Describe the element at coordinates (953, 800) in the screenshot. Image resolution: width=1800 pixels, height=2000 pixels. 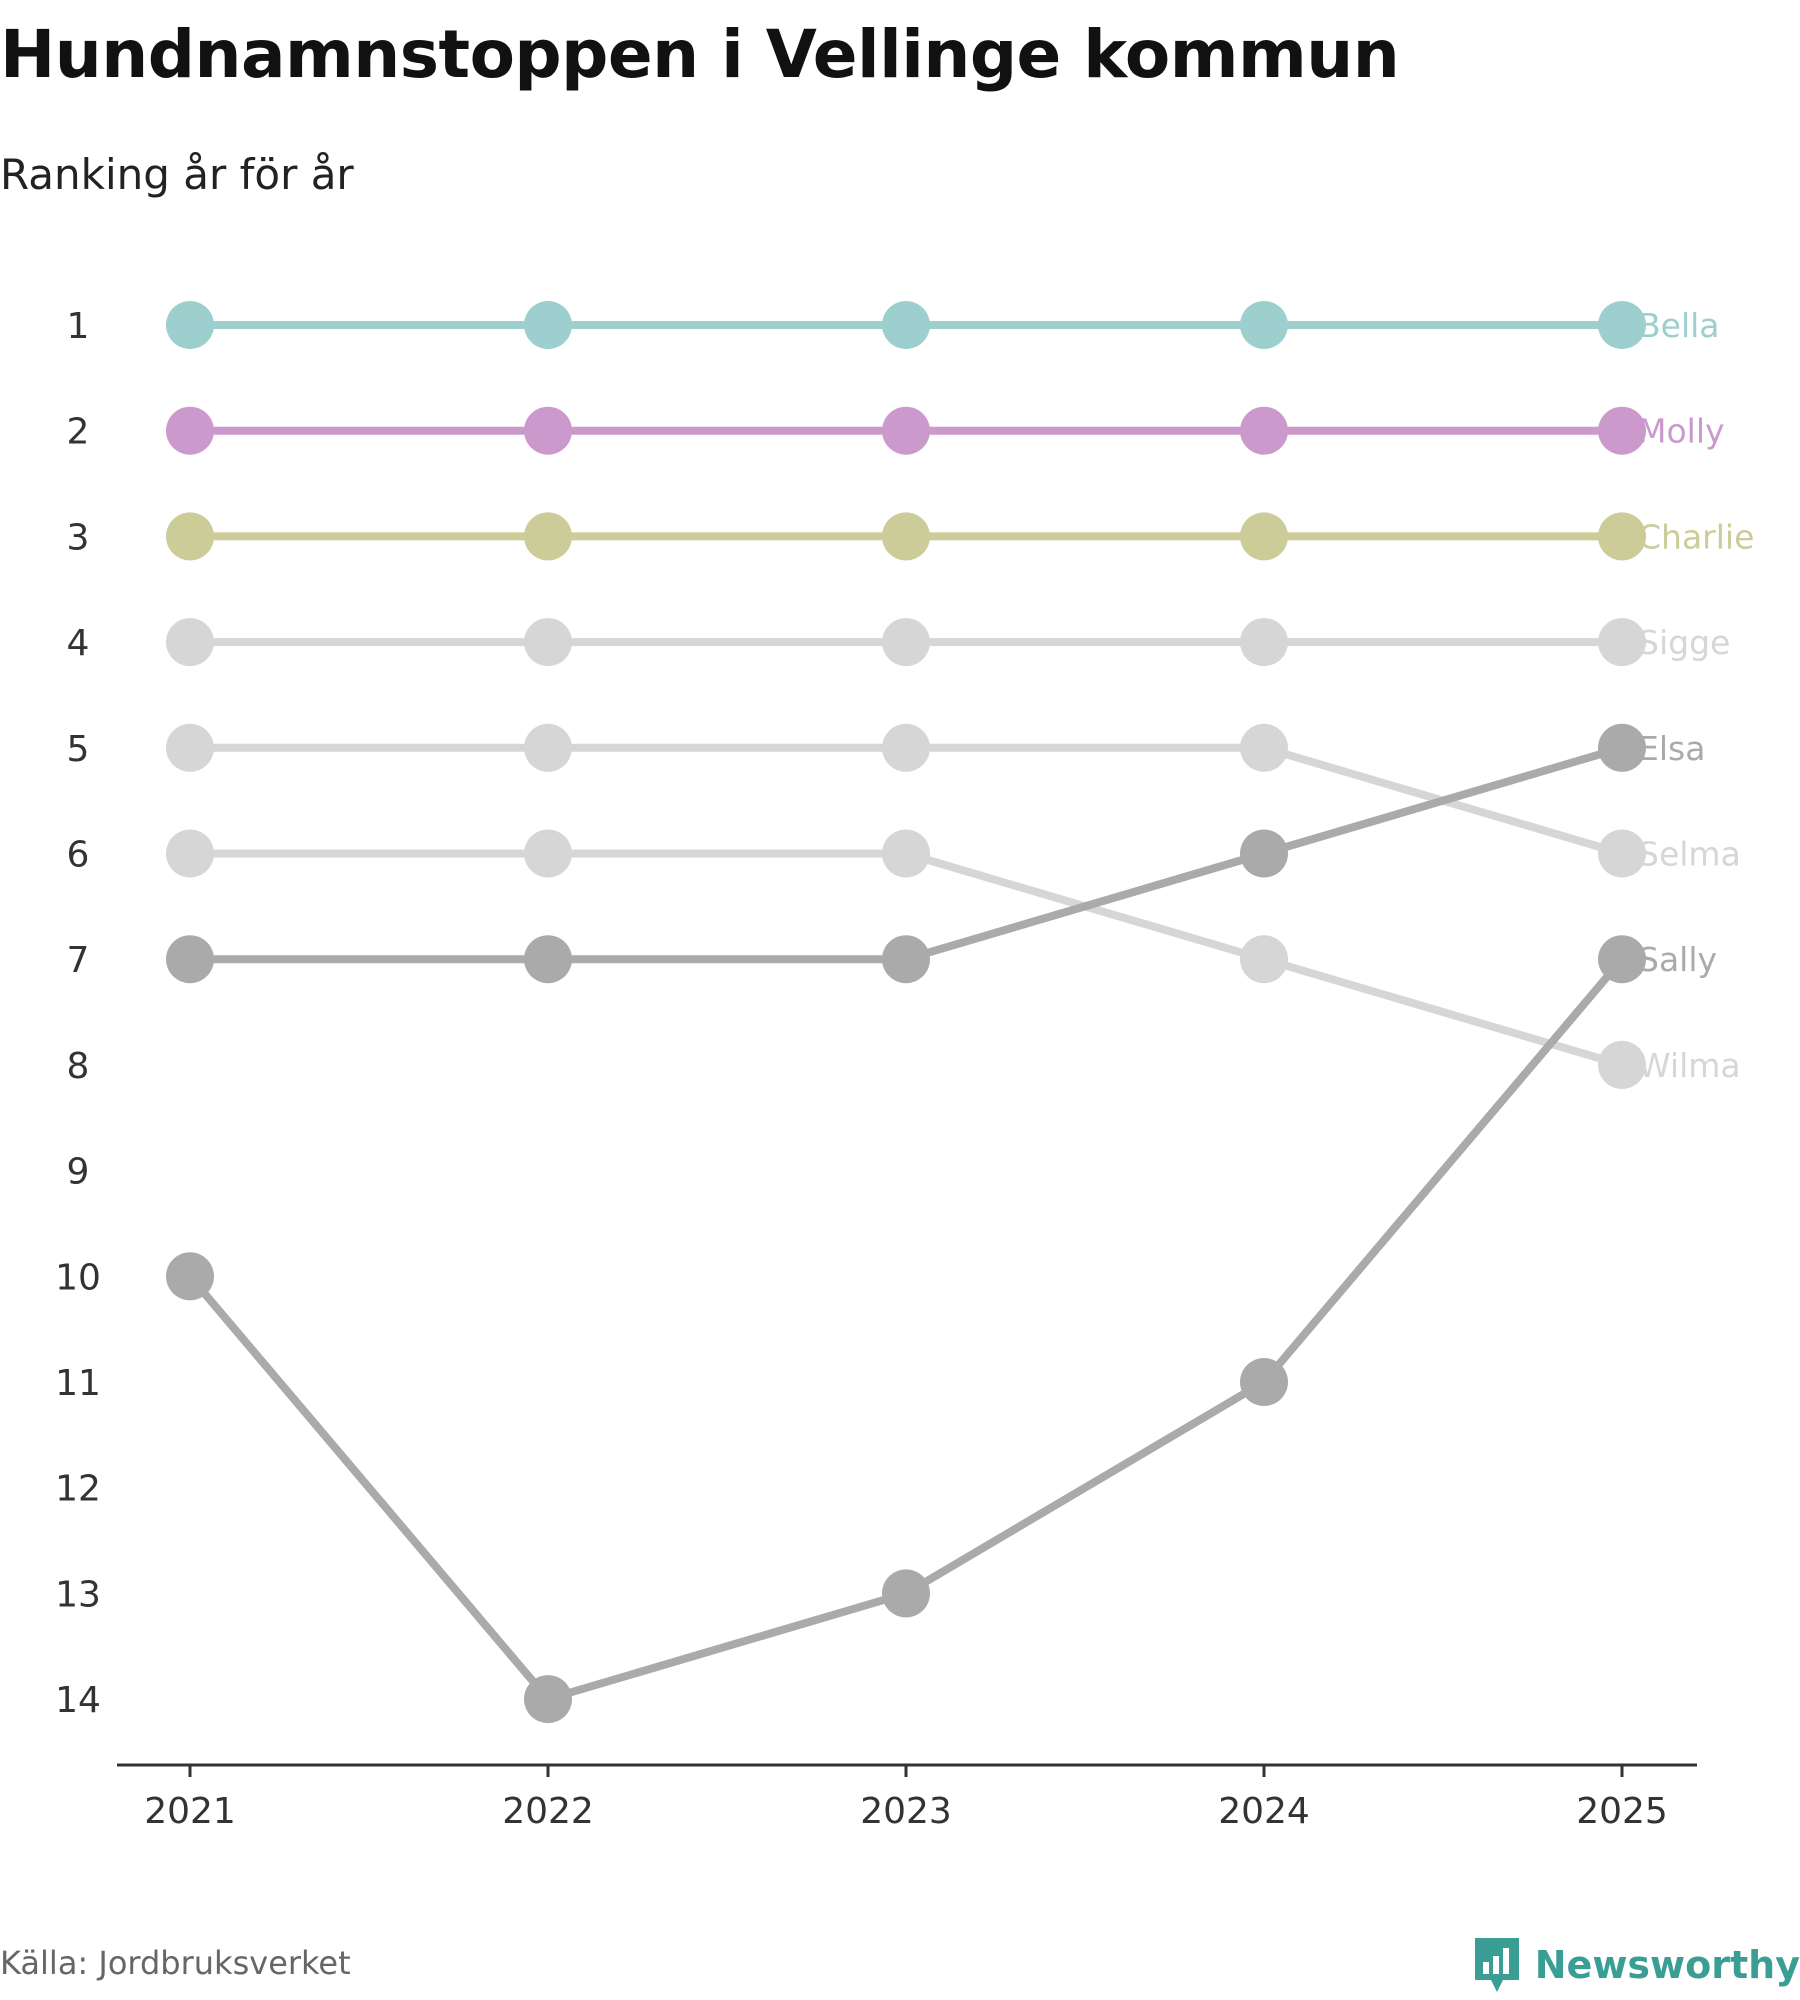
I see `series-selma: Selma` at that location.